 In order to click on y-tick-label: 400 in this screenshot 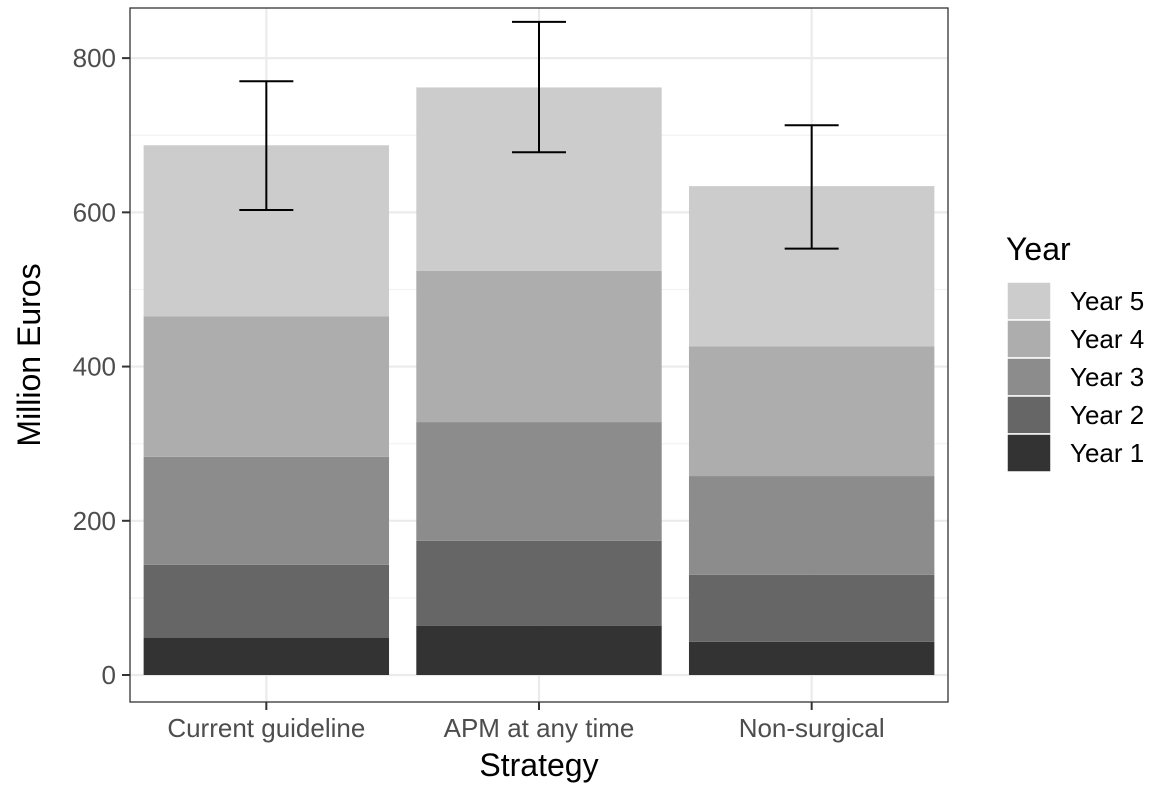, I will do `click(94, 367)`.